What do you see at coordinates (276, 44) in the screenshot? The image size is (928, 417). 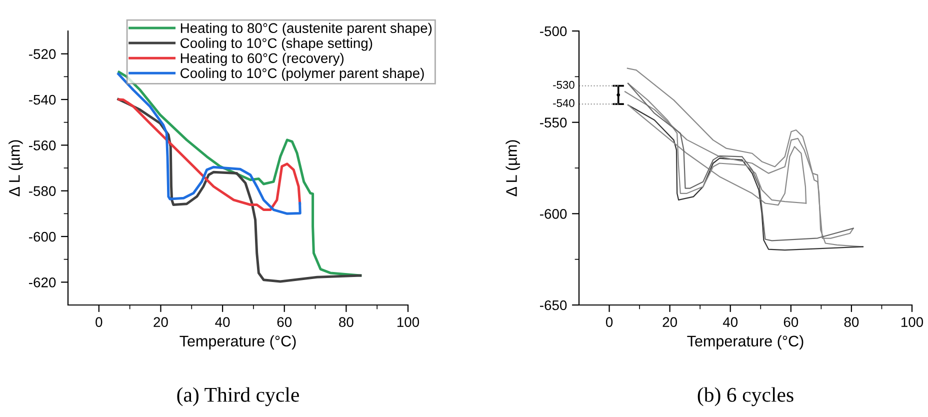 I see `legend-label: Cooling to 10°C (shape setting)` at bounding box center [276, 44].